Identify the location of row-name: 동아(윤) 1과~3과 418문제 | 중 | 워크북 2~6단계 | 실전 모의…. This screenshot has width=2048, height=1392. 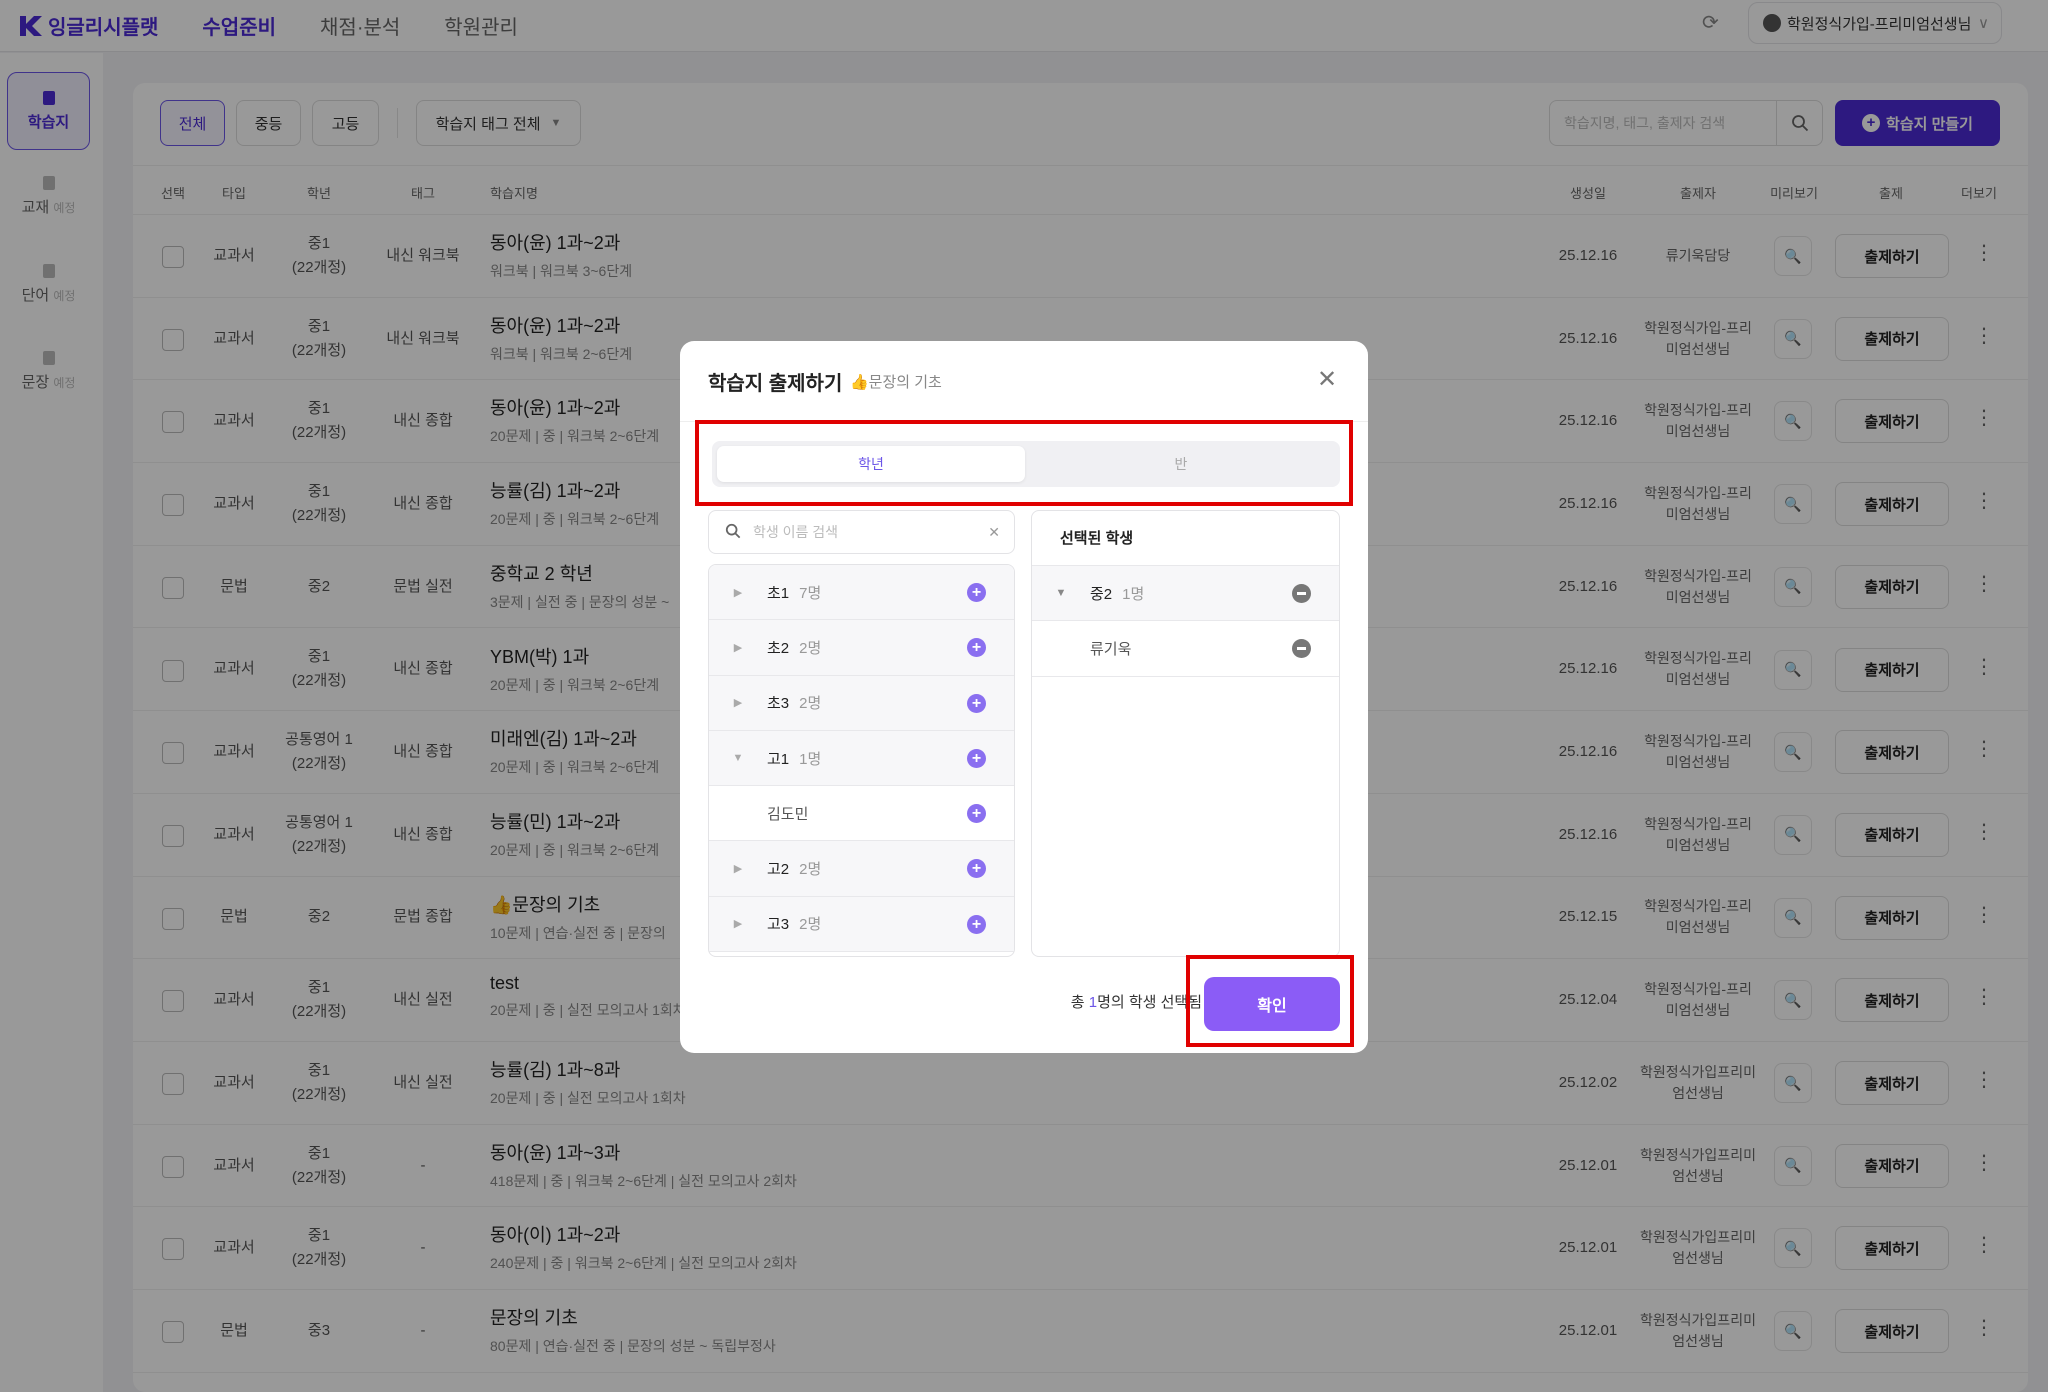
(643, 1165).